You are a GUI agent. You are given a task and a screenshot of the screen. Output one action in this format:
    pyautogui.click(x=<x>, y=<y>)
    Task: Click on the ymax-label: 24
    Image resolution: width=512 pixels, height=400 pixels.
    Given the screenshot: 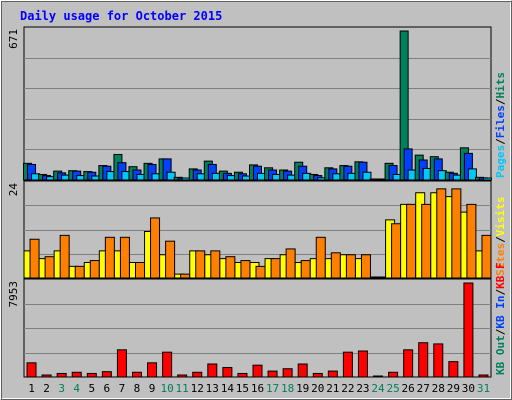 What is the action you would take?
    pyautogui.click(x=13, y=190)
    